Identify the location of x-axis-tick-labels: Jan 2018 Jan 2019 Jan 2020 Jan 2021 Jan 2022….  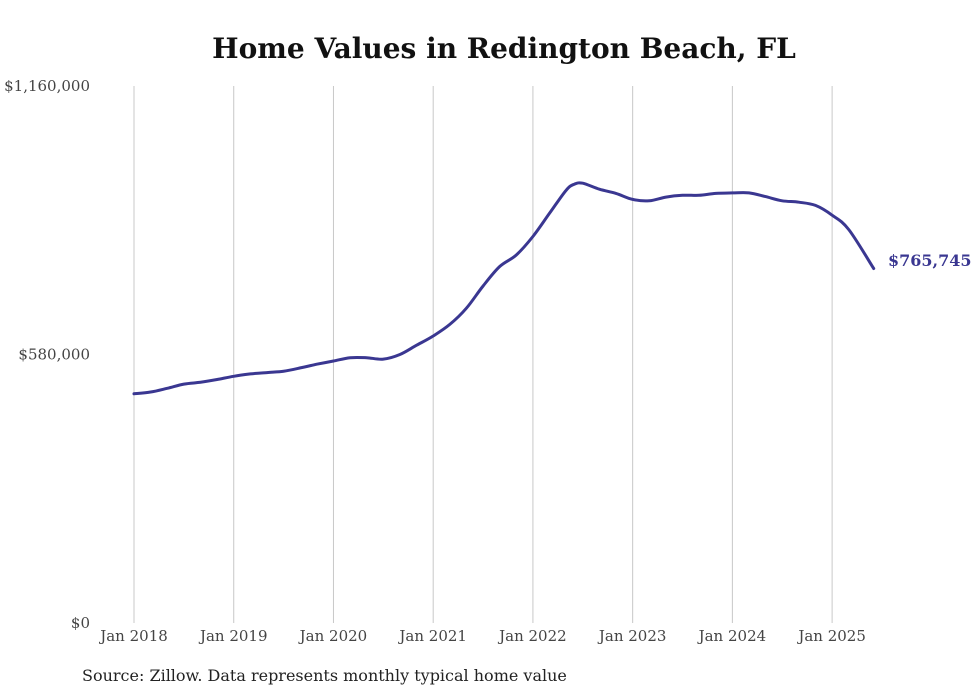
(482, 636).